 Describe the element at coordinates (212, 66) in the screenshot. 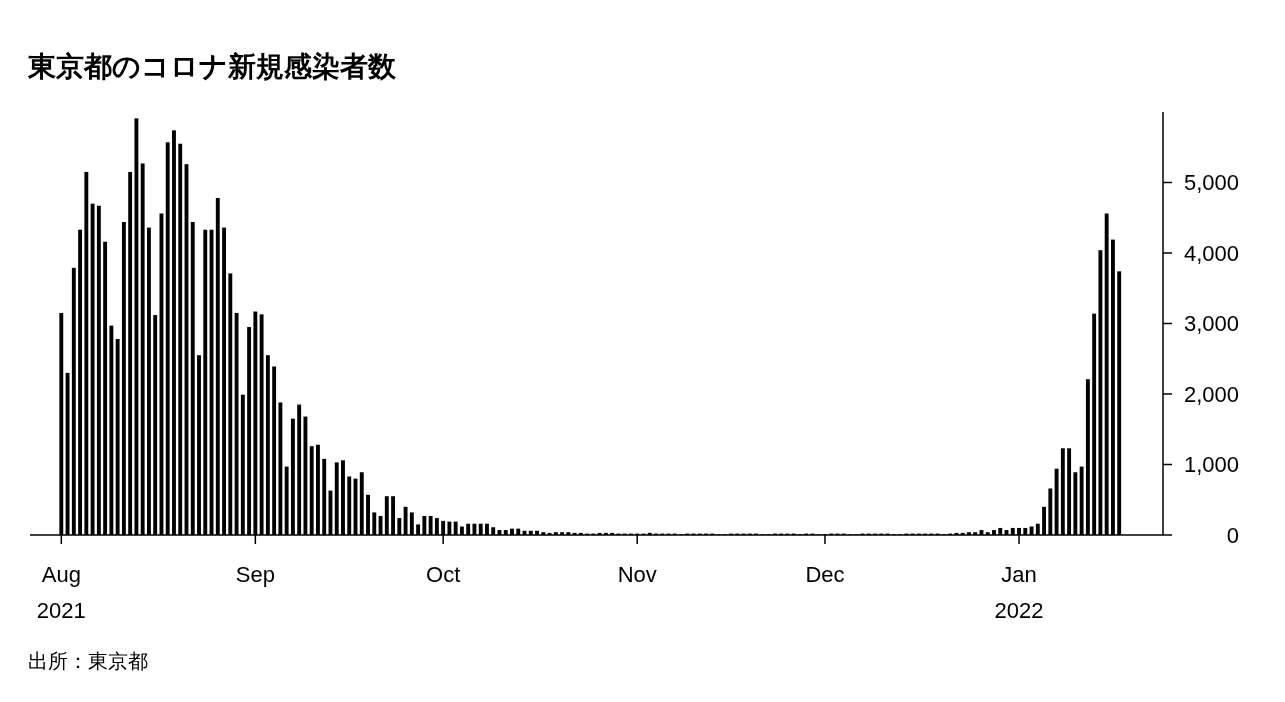

I see `chart-title: 東京都のコロナ新規感染者数` at that location.